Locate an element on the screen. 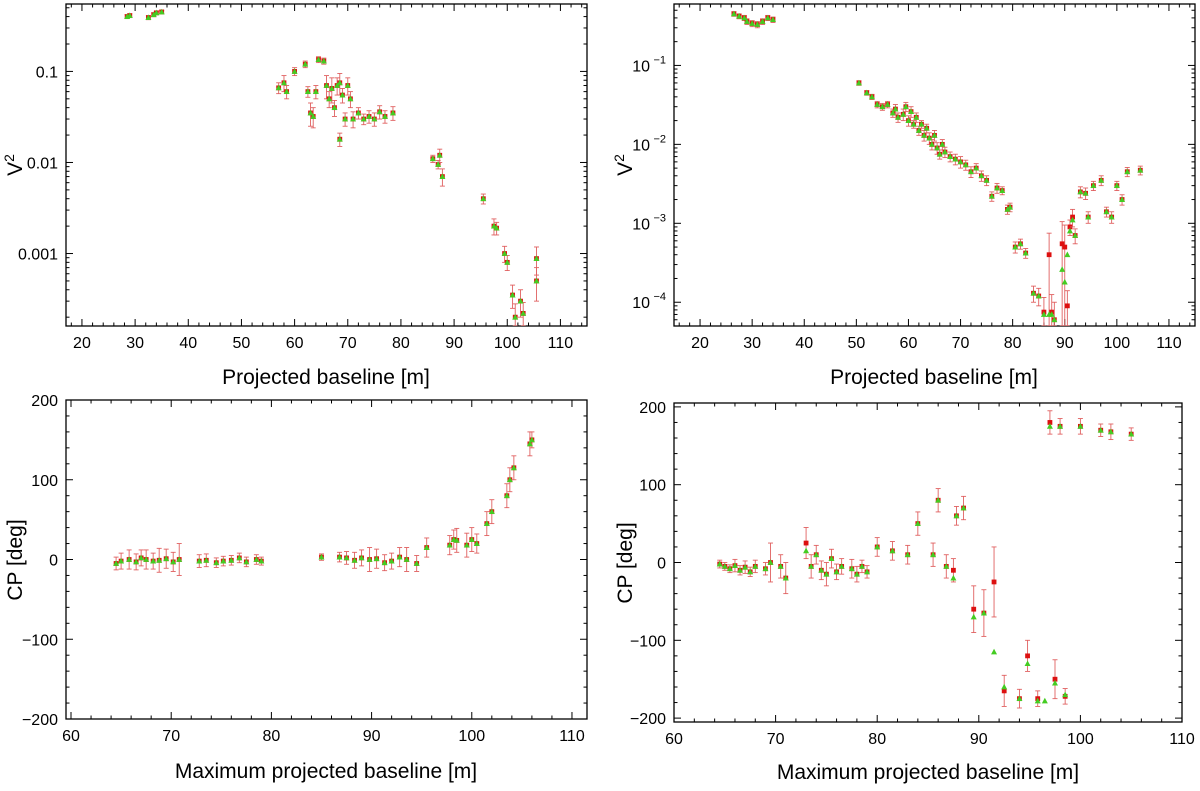 Image resolution: width=1200 pixels, height=791 pixels. y-tick-label: 200 is located at coordinates (44, 401).